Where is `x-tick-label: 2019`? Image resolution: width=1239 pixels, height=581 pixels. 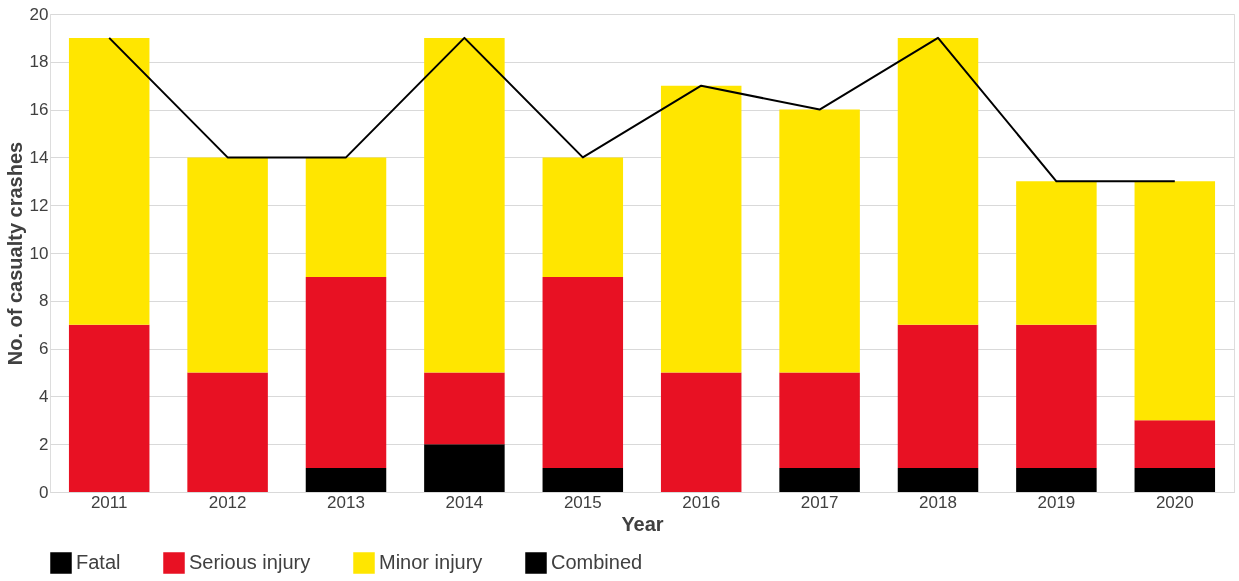 x-tick-label: 2019 is located at coordinates (1056, 502).